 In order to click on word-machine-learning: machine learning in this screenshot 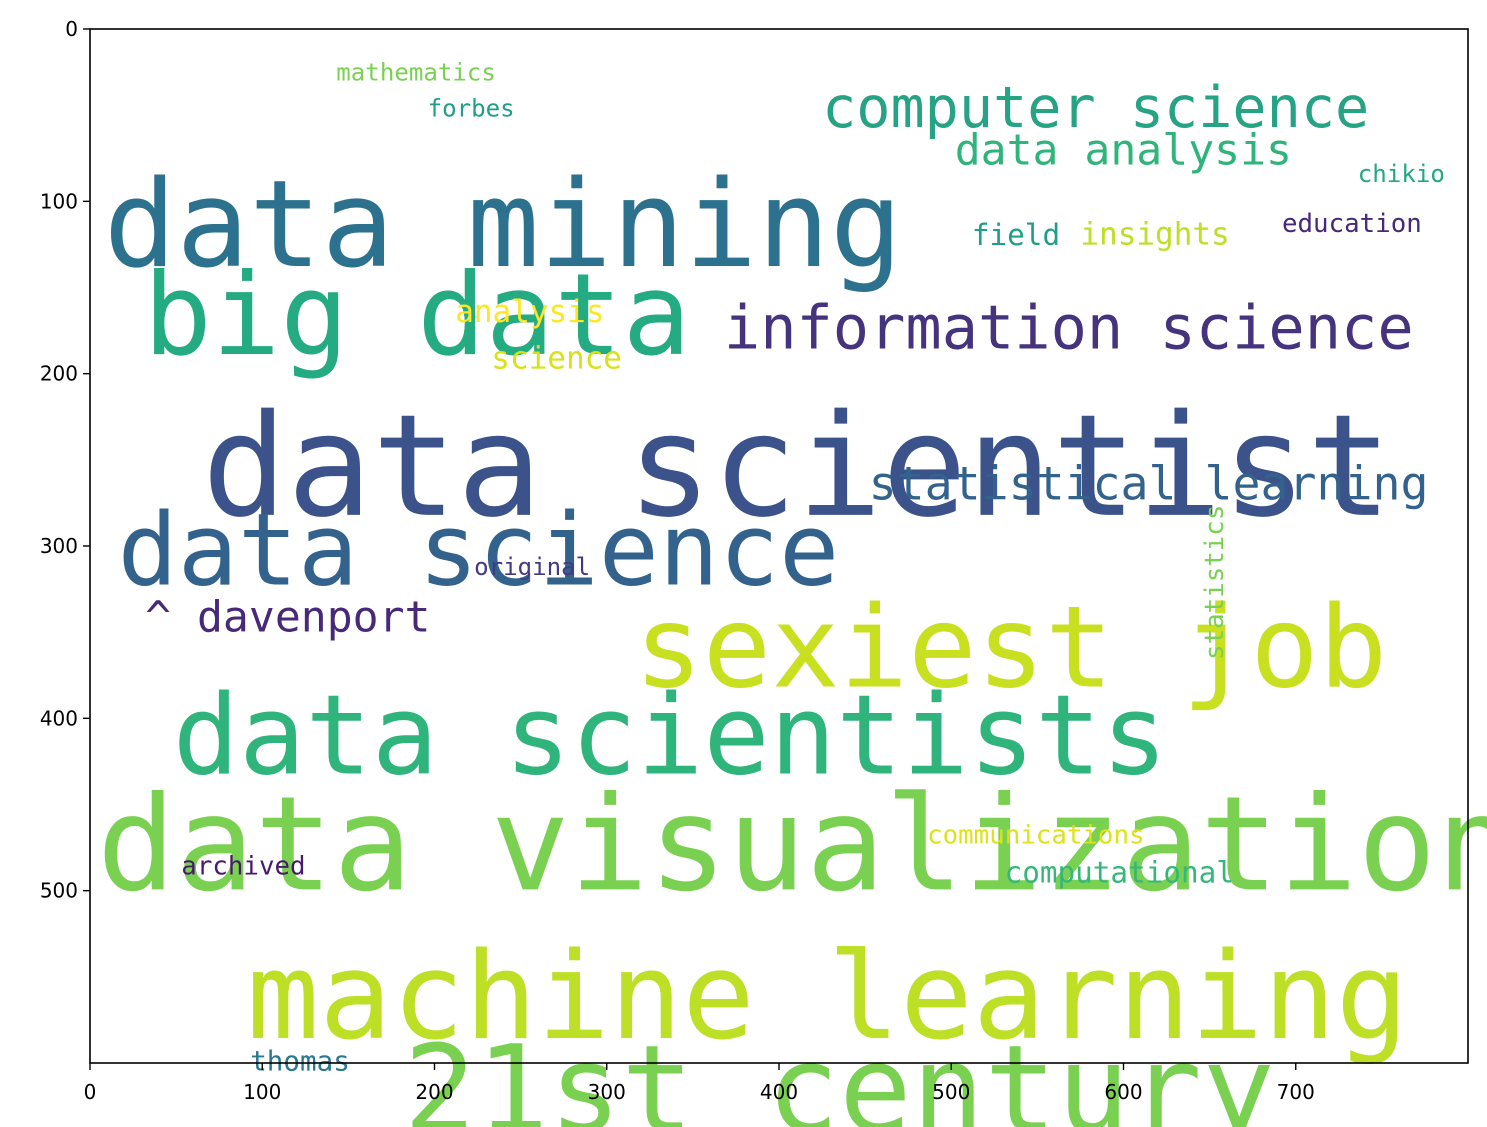, I will do `click(828, 997)`.